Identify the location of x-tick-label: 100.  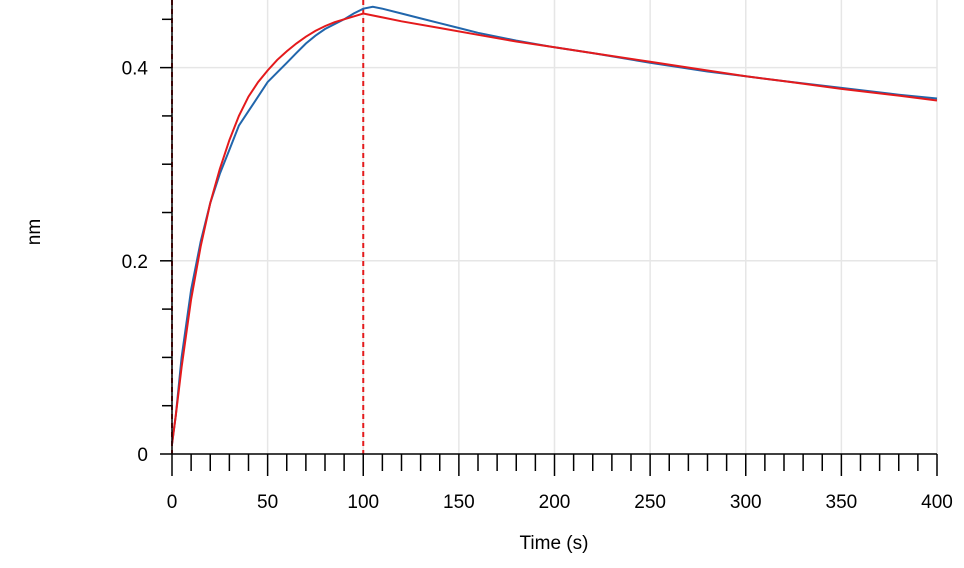
(363, 502).